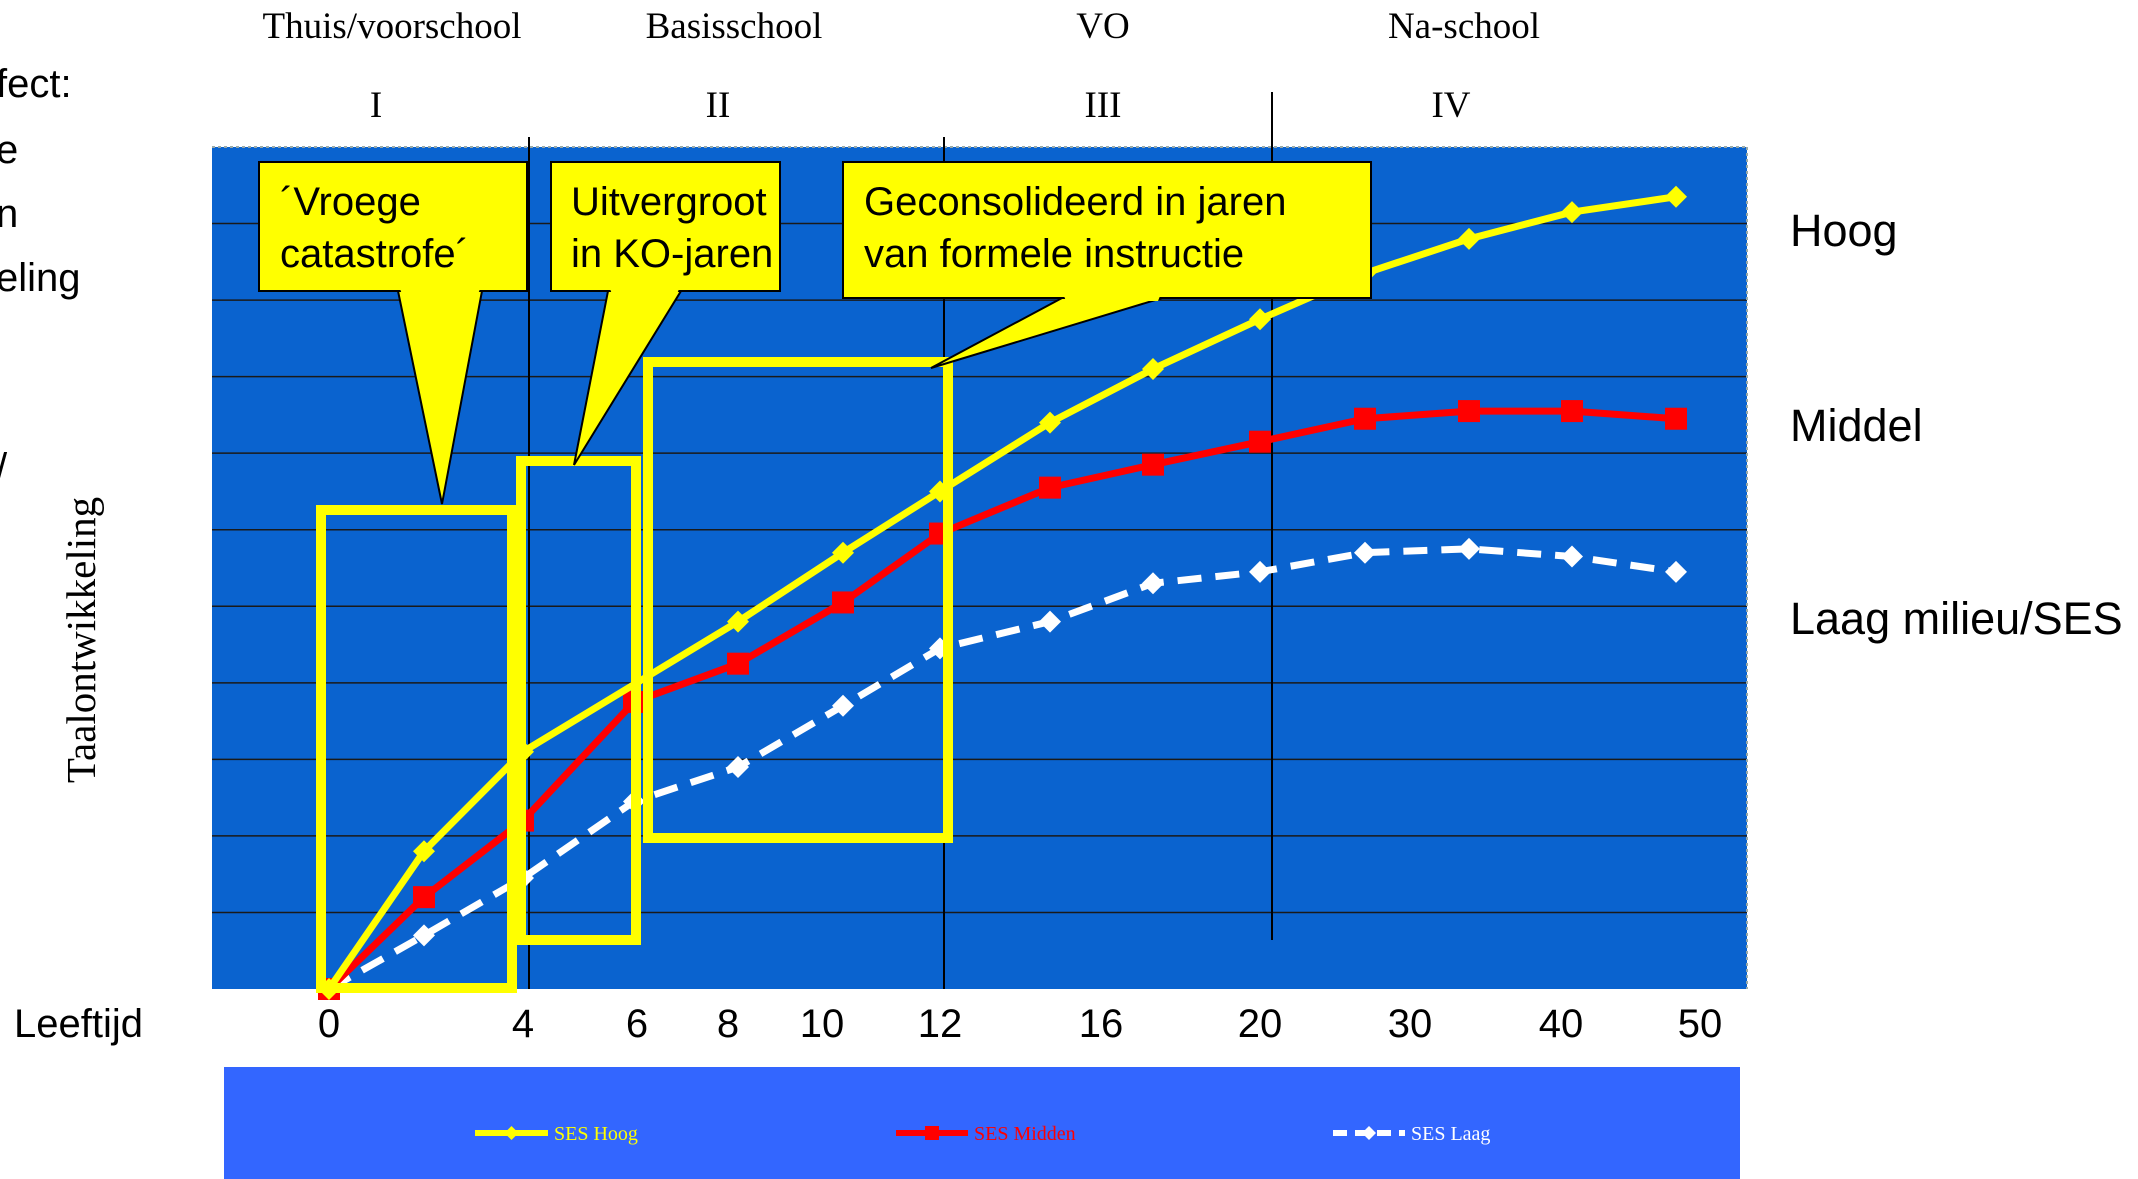 This screenshot has width=2138, height=1179. What do you see at coordinates (81, 640) in the screenshot?
I see `y-axis-label: Taalontwikkeling` at bounding box center [81, 640].